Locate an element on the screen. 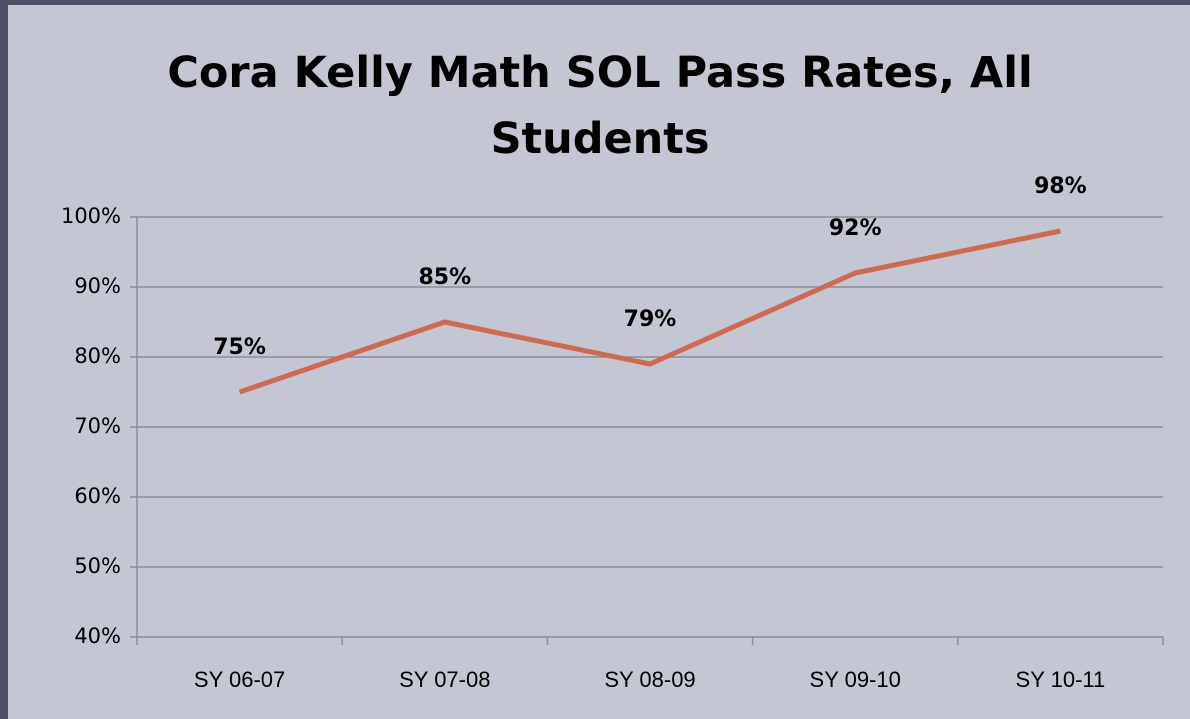 This screenshot has width=1190, height=719. y-tick-label: 60% is located at coordinates (97, 496).